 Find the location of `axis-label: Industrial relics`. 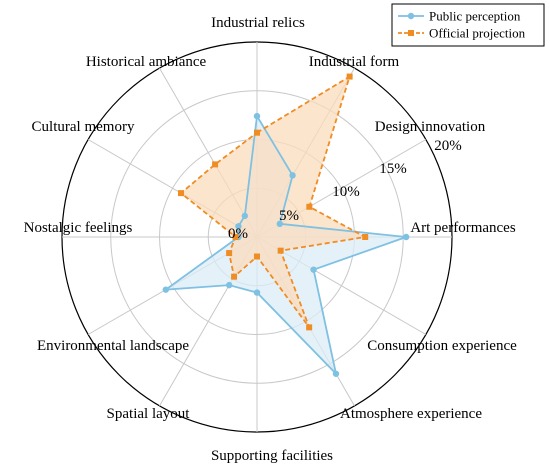

axis-label: Industrial relics is located at coordinates (258, 23).